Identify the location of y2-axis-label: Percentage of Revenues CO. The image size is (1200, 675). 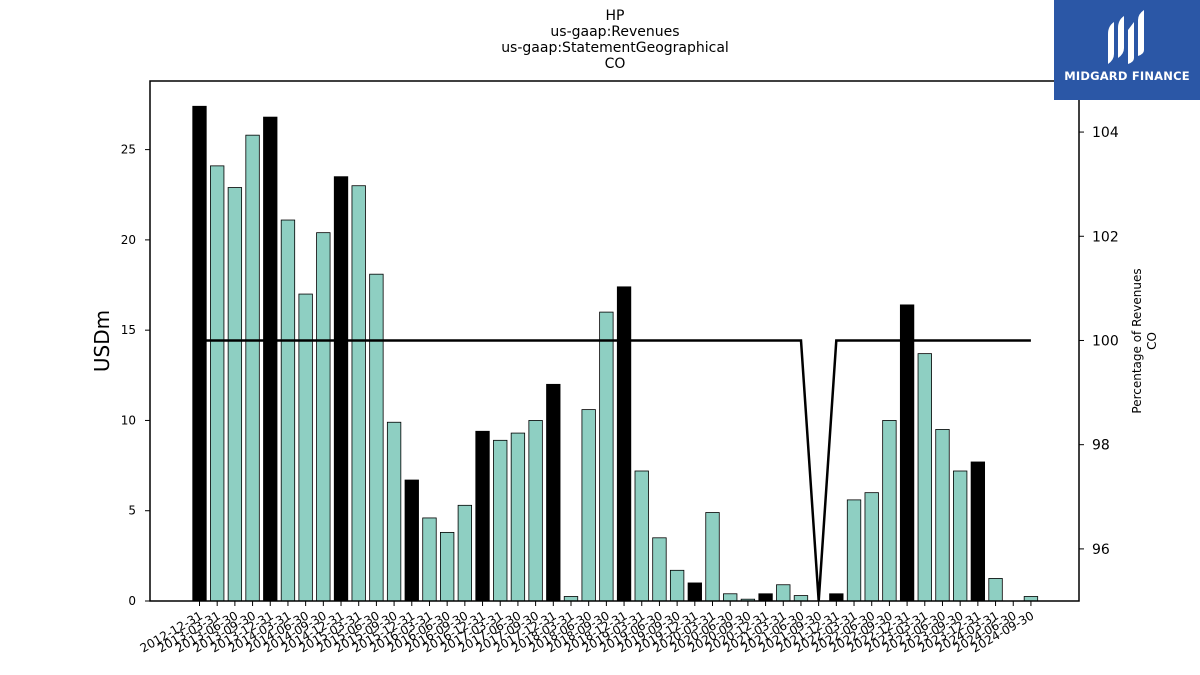
(1144, 340).